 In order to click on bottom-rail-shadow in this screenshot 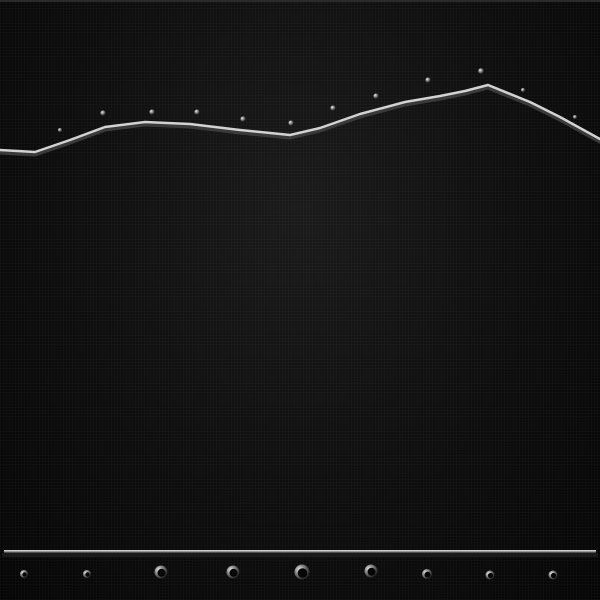, I will do `click(300, 555)`.